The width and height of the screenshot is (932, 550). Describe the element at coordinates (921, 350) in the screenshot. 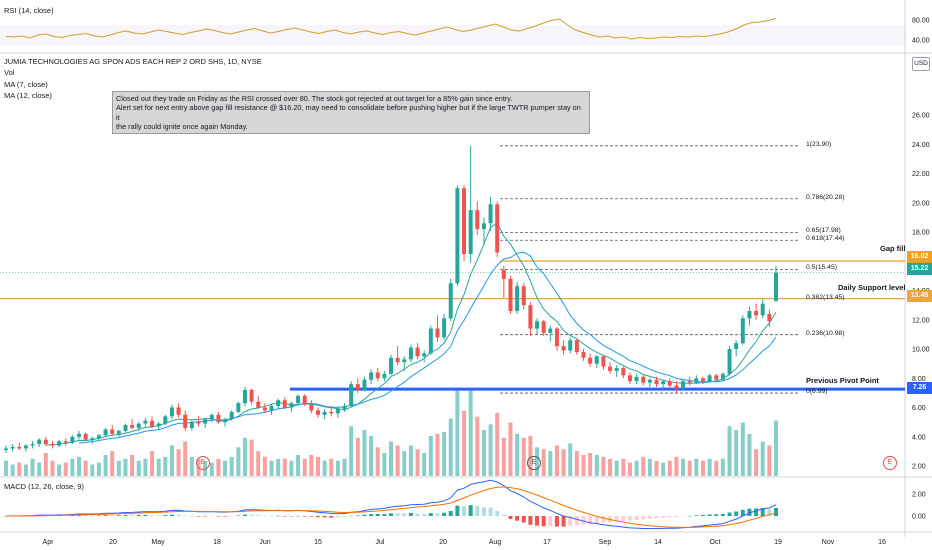

I see `y-tick-label: 10.00` at that location.